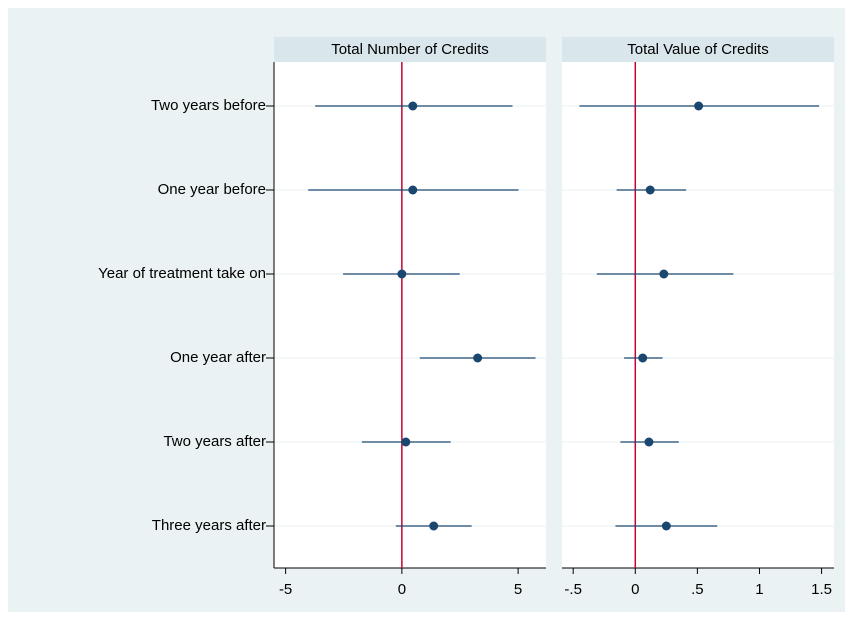 The height and width of the screenshot is (631, 853). What do you see at coordinates (182, 273) in the screenshot?
I see `y-tick-label: Year of treatment take on` at bounding box center [182, 273].